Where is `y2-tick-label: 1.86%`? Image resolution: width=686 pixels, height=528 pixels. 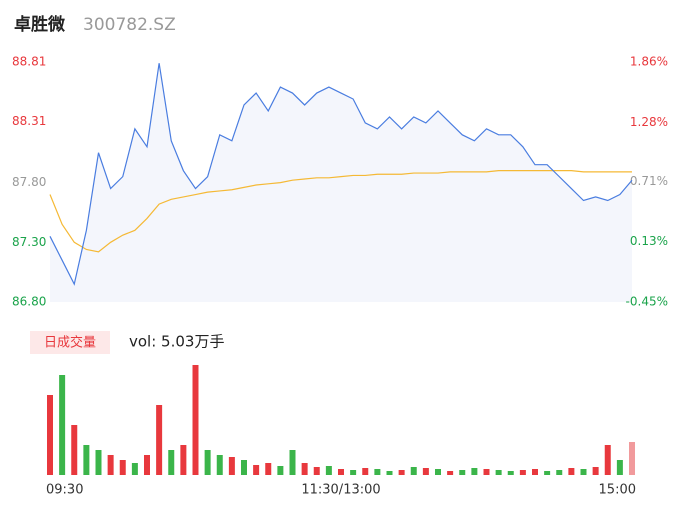 y2-tick-label: 1.86% is located at coordinates (649, 62).